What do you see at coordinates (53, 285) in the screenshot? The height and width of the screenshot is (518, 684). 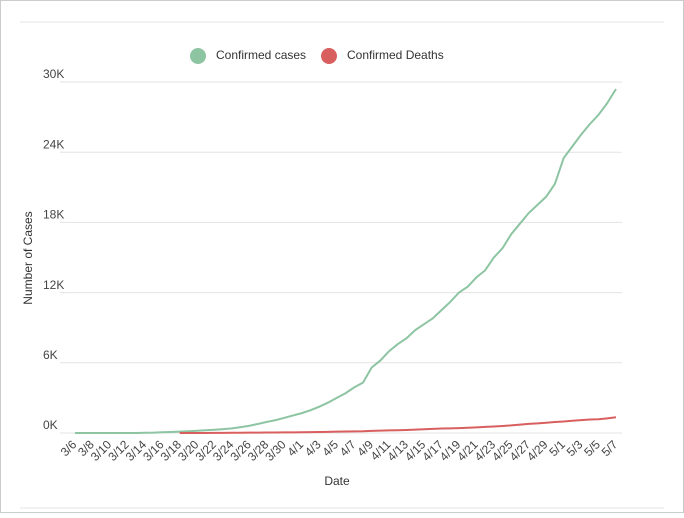 I see `y-tick-label: 12K` at bounding box center [53, 285].